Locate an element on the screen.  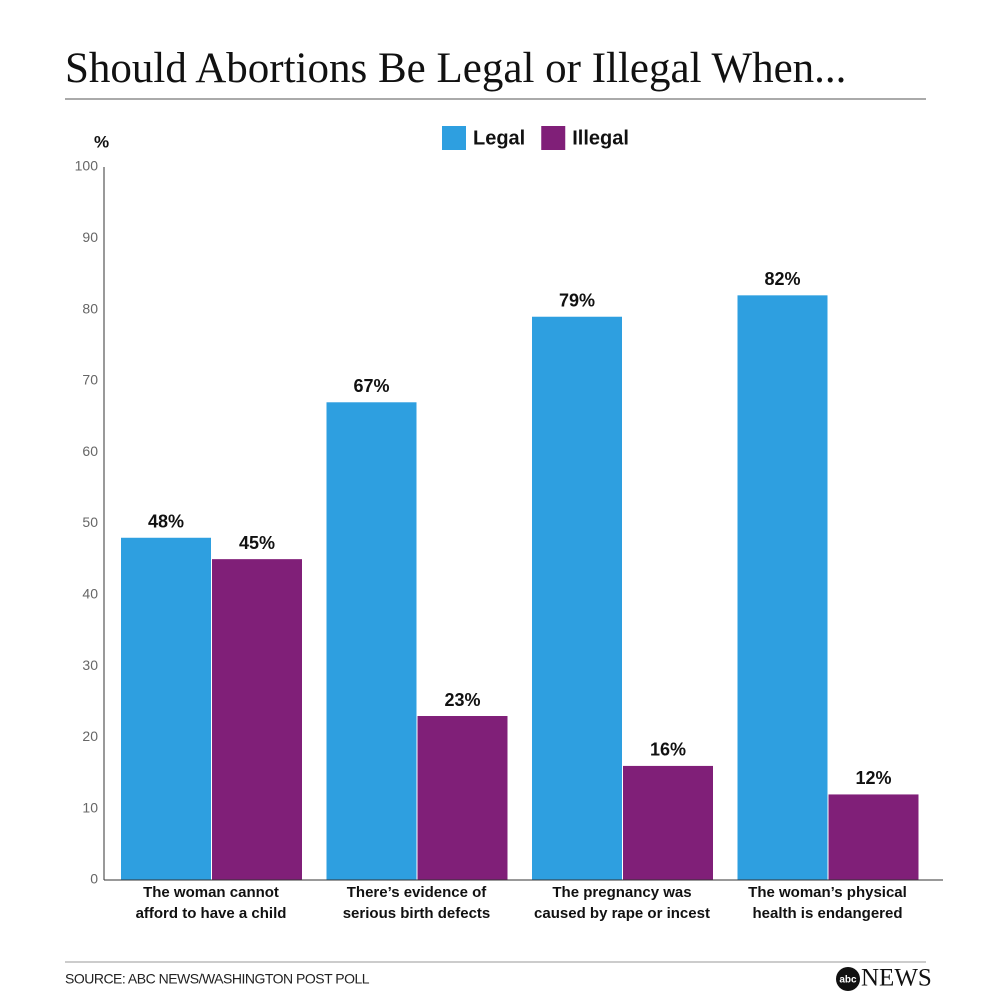
x-tick-label: serious birth defects is located at coordinates (417, 913).